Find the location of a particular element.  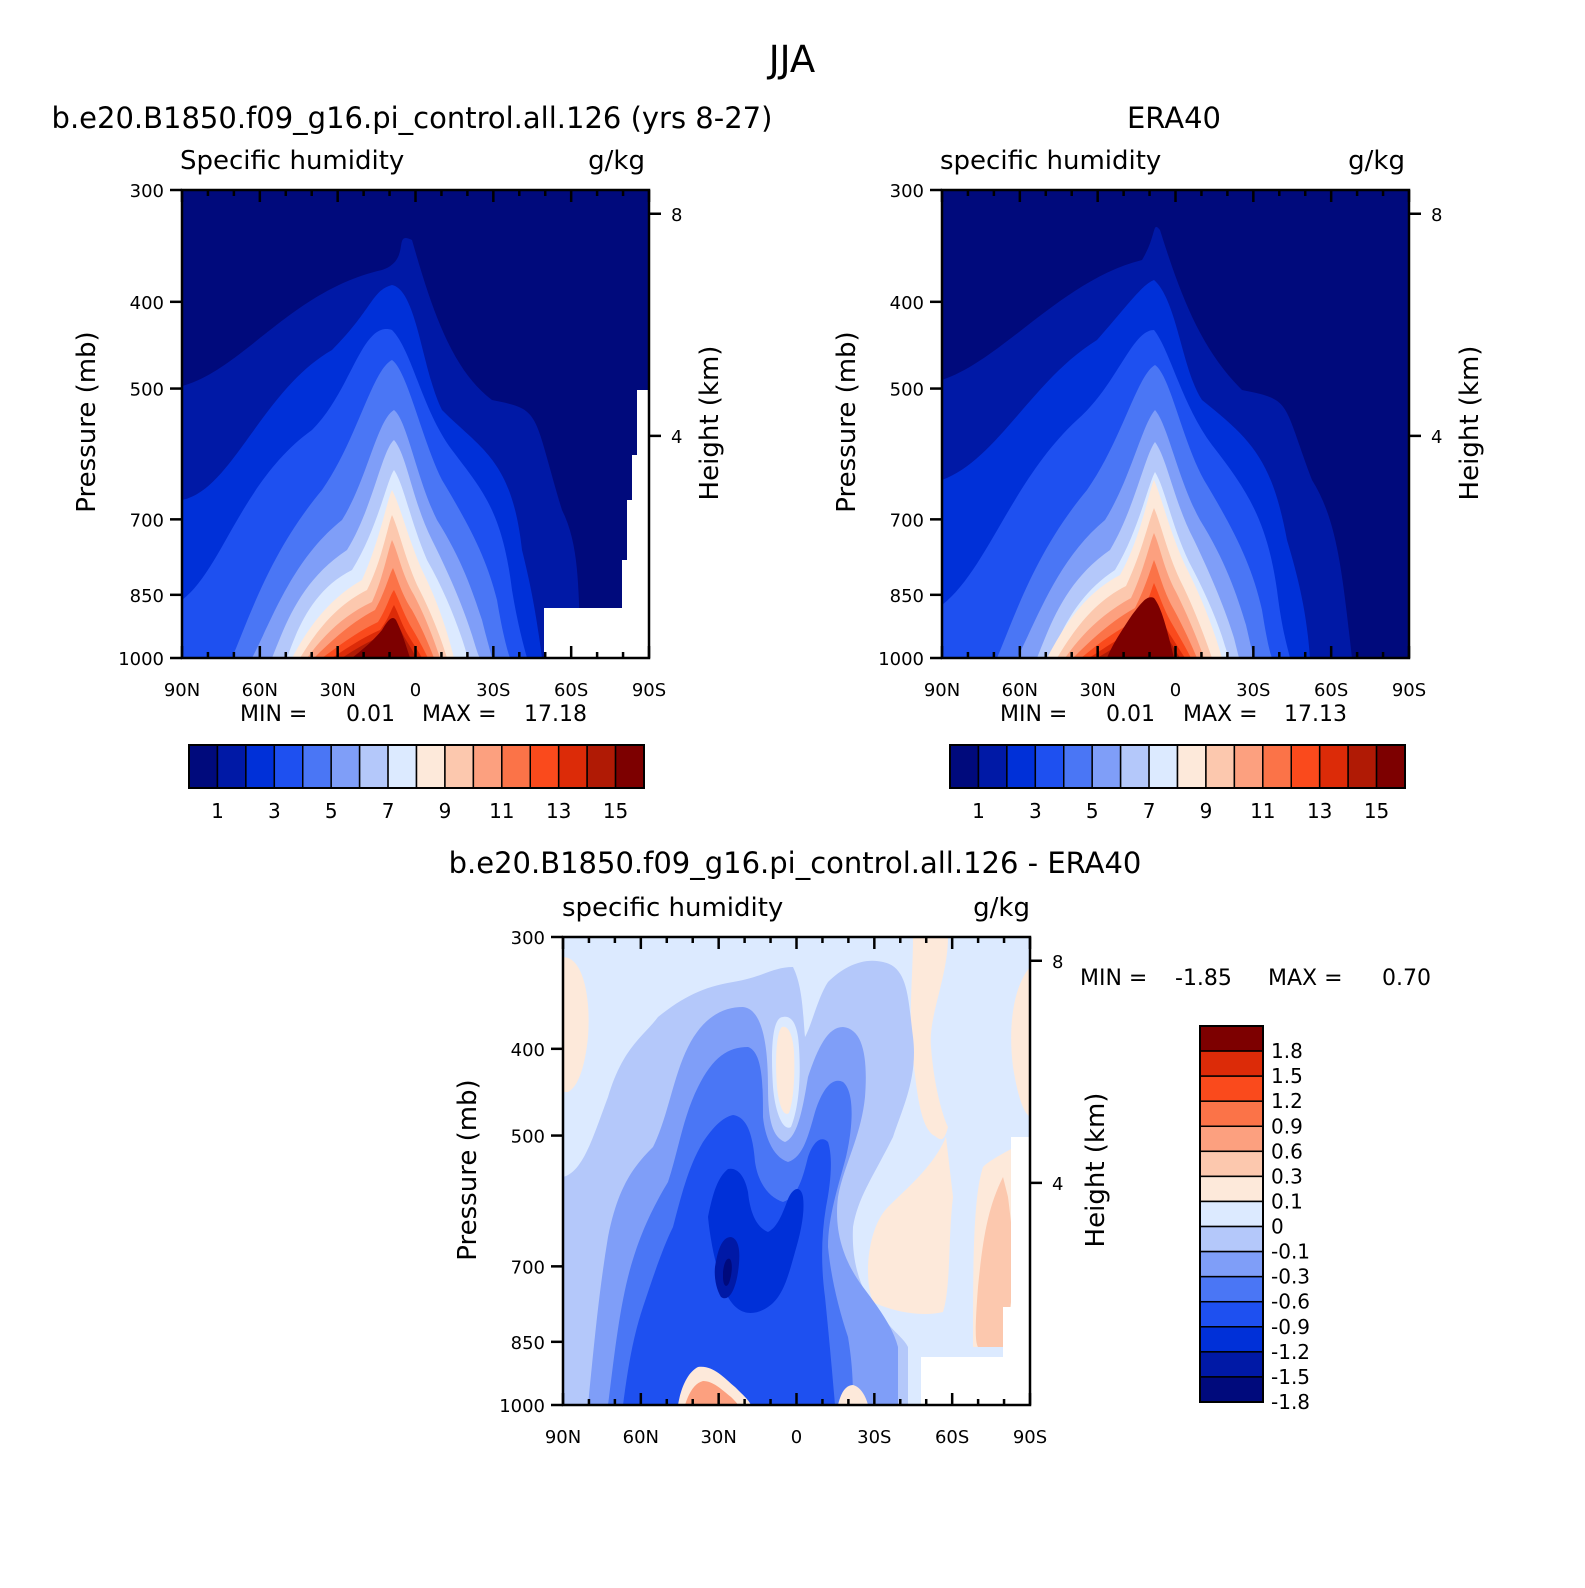

panel-difference-min-label: MIN = is located at coordinates (1113, 978).